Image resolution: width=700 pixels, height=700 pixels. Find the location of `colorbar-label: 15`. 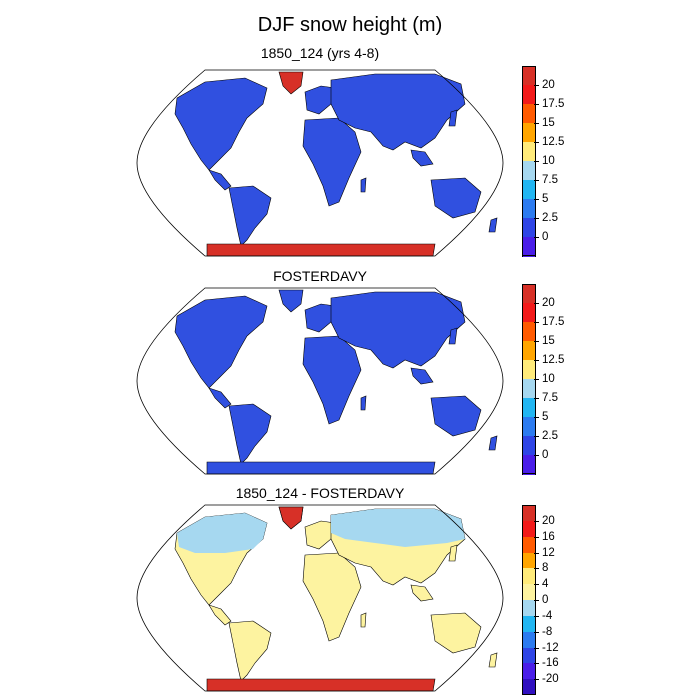

colorbar-label: 15 is located at coordinates (548, 341).